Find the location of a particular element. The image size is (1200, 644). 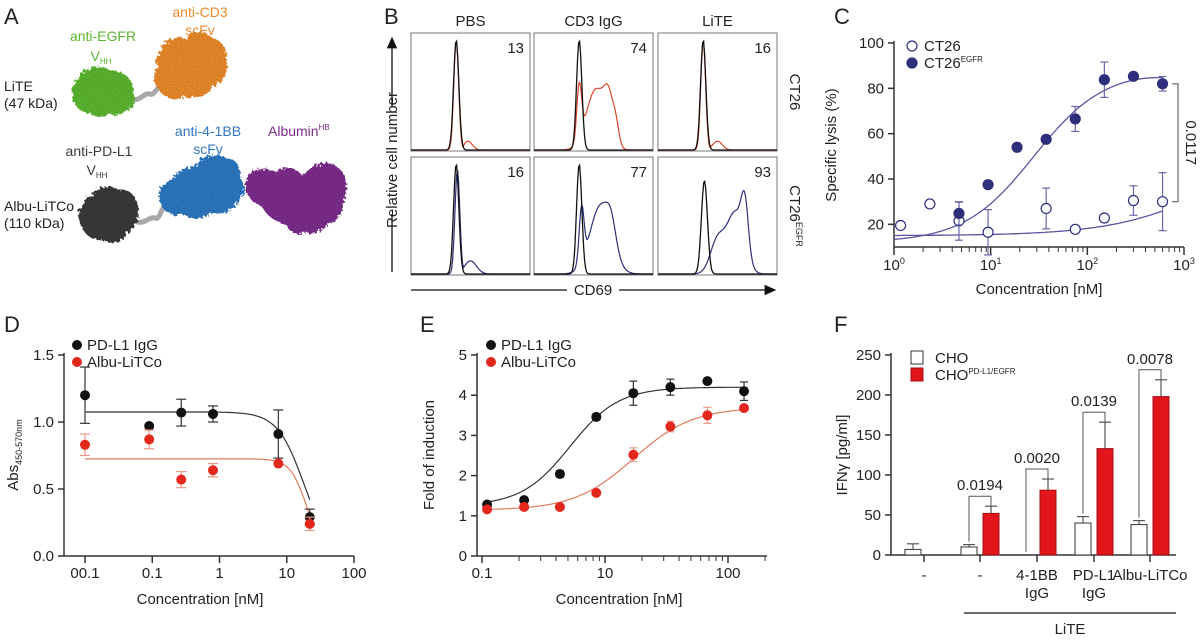

y-tick-label: 4 is located at coordinates (463, 395).